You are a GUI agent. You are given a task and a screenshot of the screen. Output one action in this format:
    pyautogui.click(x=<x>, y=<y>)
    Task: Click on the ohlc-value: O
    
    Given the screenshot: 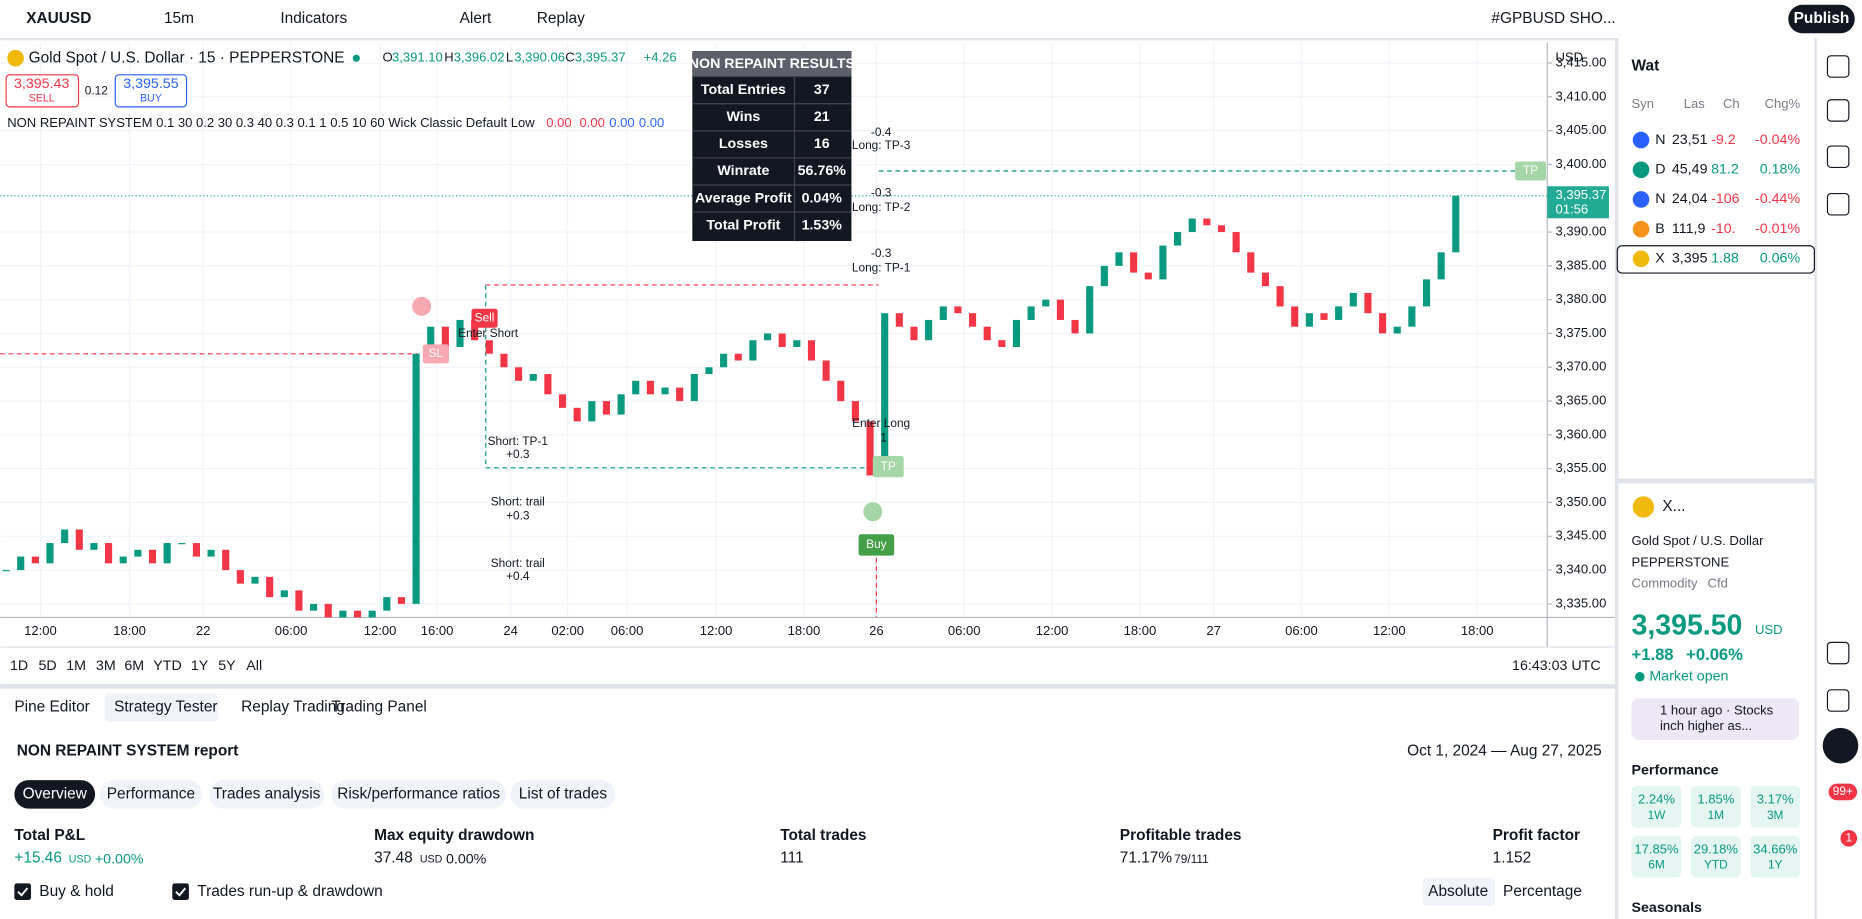 What is the action you would take?
    pyautogui.click(x=387, y=57)
    